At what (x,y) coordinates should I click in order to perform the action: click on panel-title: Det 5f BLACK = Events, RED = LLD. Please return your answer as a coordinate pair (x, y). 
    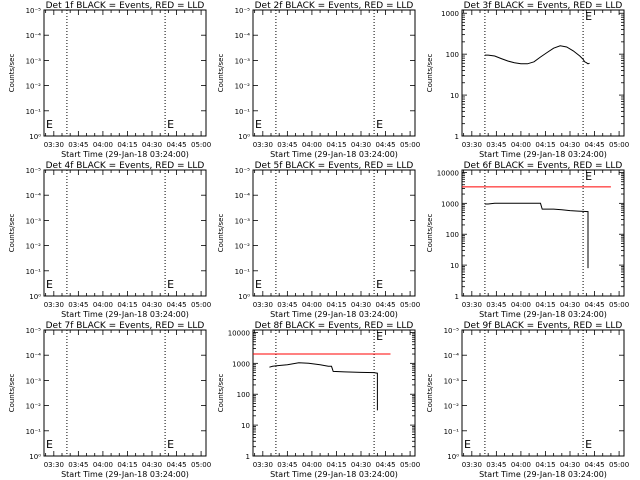
    Looking at the image, I should click on (334, 166).